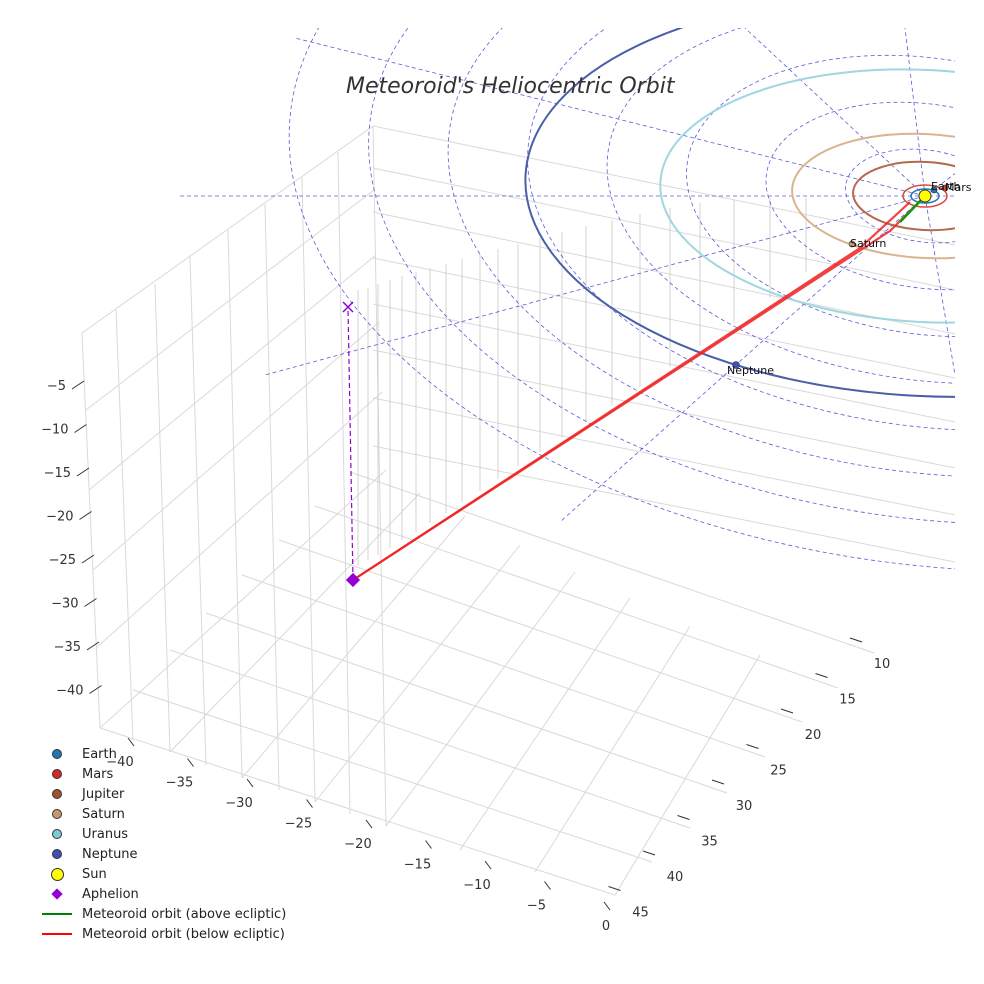  I want to click on neptune-marker, so click(736, 365).